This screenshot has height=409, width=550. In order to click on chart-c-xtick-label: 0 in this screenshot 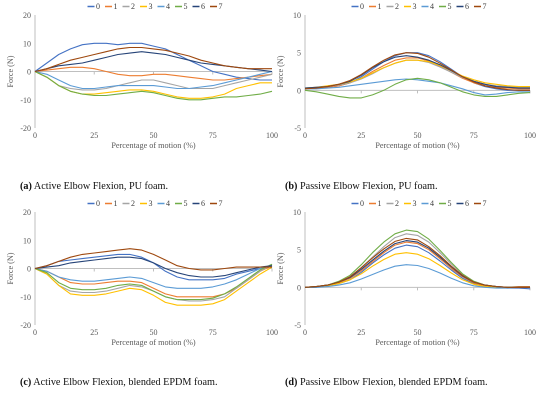, I will do `click(35, 332)`.